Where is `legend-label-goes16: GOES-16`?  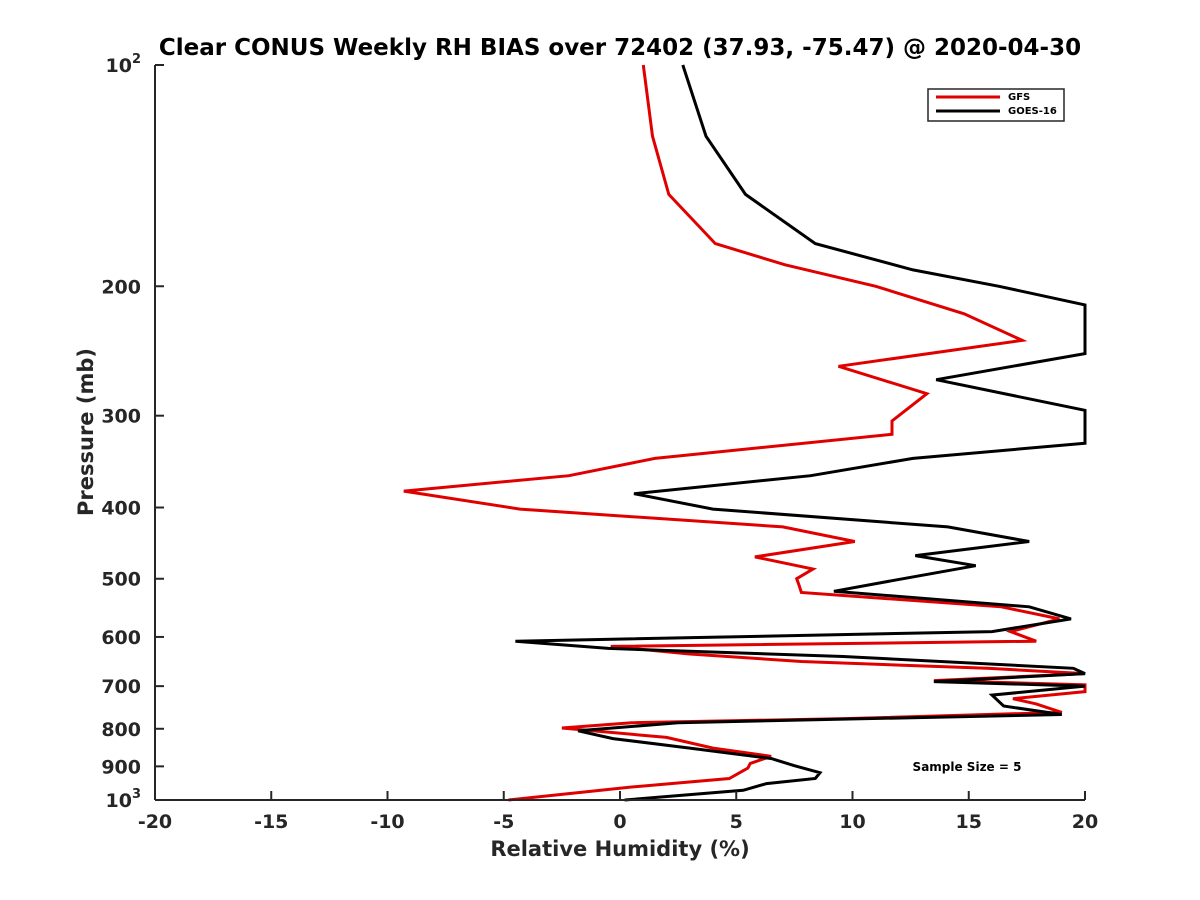
legend-label-goes16: GOES-16 is located at coordinates (1032, 111).